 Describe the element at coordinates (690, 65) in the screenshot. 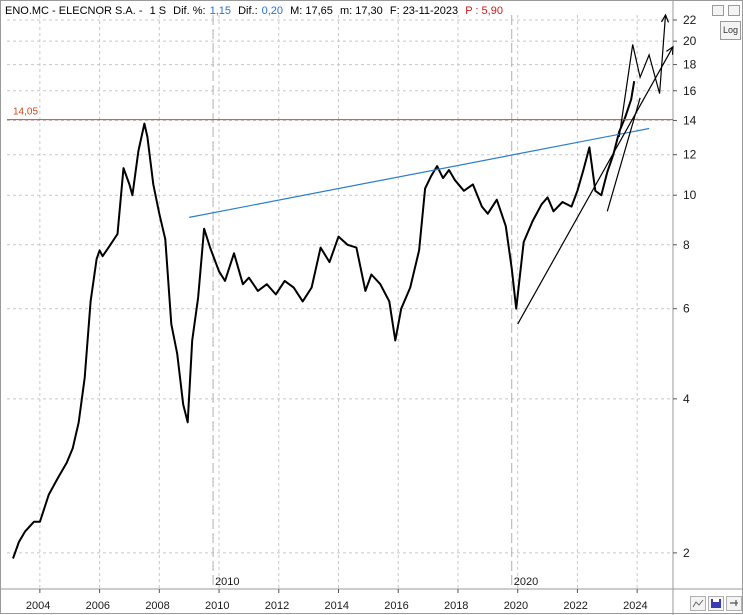

I see `y-tick-label: 18` at that location.